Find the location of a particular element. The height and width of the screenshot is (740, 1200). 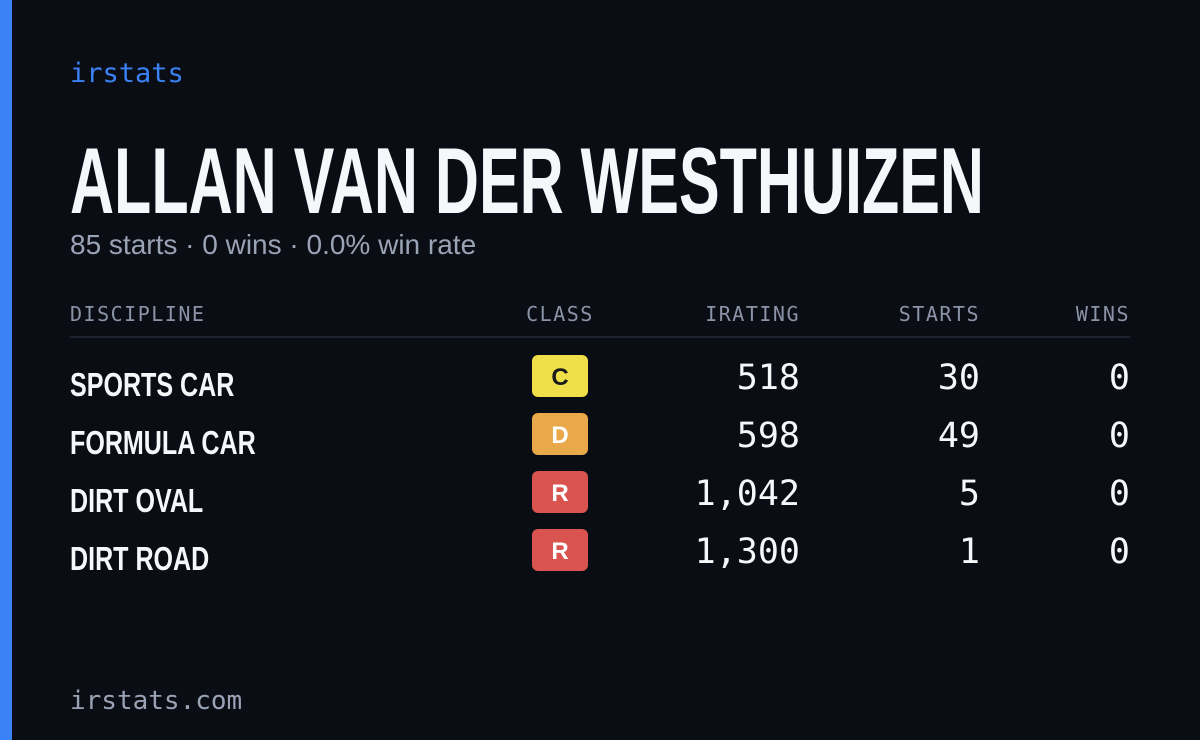

discipline: DIRT OVAL is located at coordinates (136, 501).